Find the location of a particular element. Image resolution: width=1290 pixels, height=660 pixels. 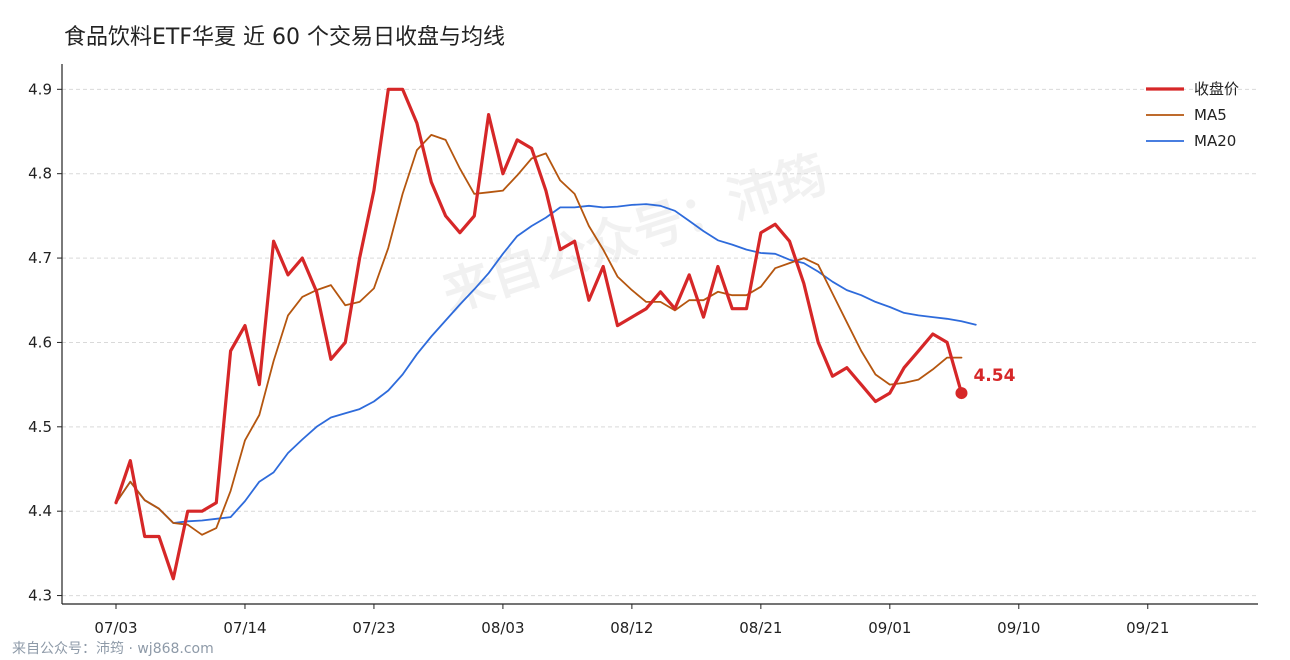

chart-title: 食品饮料ETF华夏 近 60 个交易日收盘与均线 is located at coordinates (284, 37).